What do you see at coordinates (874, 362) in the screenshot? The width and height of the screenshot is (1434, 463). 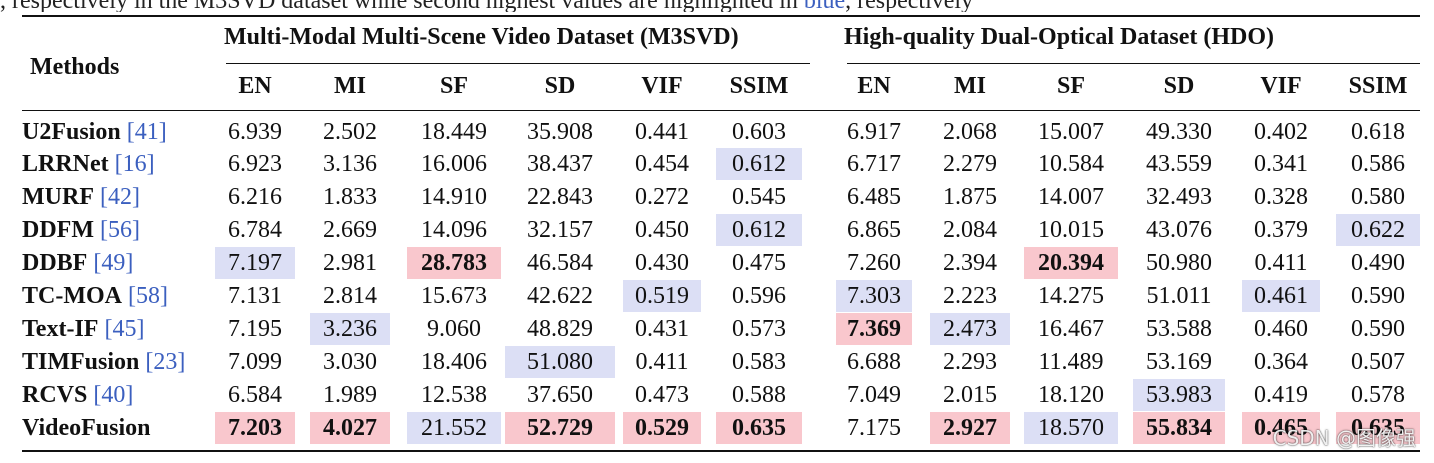 I see `table-cell: 6.688` at bounding box center [874, 362].